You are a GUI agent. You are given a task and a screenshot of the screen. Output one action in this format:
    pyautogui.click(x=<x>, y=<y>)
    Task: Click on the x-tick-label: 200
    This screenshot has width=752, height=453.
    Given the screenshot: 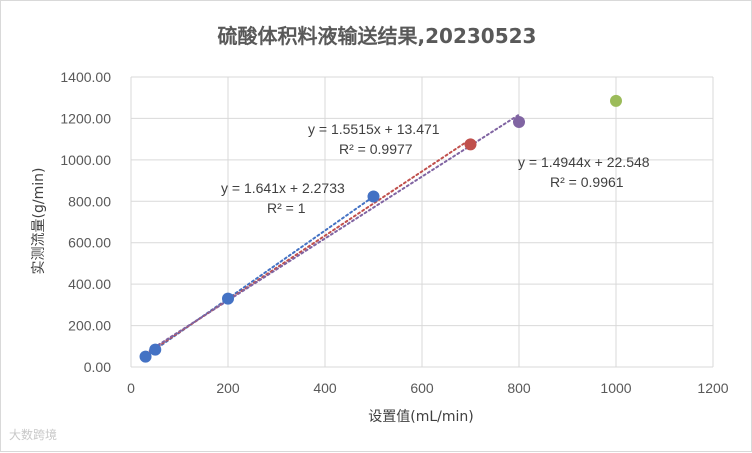 What is the action you would take?
    pyautogui.click(x=228, y=388)
    